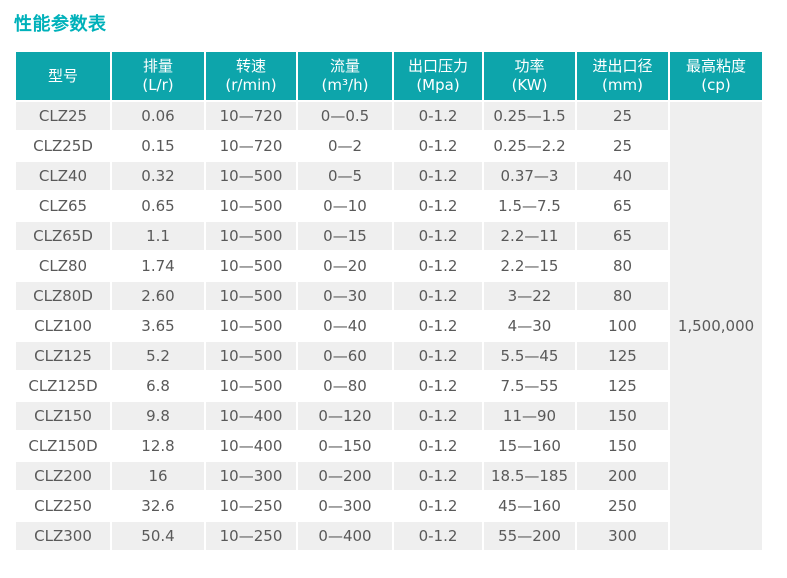 The width and height of the screenshot is (787, 578). Describe the element at coordinates (251, 85) in the screenshot. I see `column-unit: (r/min)` at that location.